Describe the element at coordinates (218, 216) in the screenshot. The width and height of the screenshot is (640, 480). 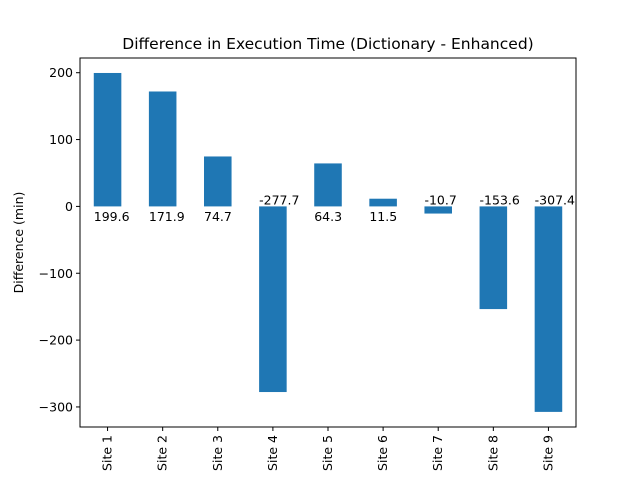
I see `data-label-3: 74.7` at that location.